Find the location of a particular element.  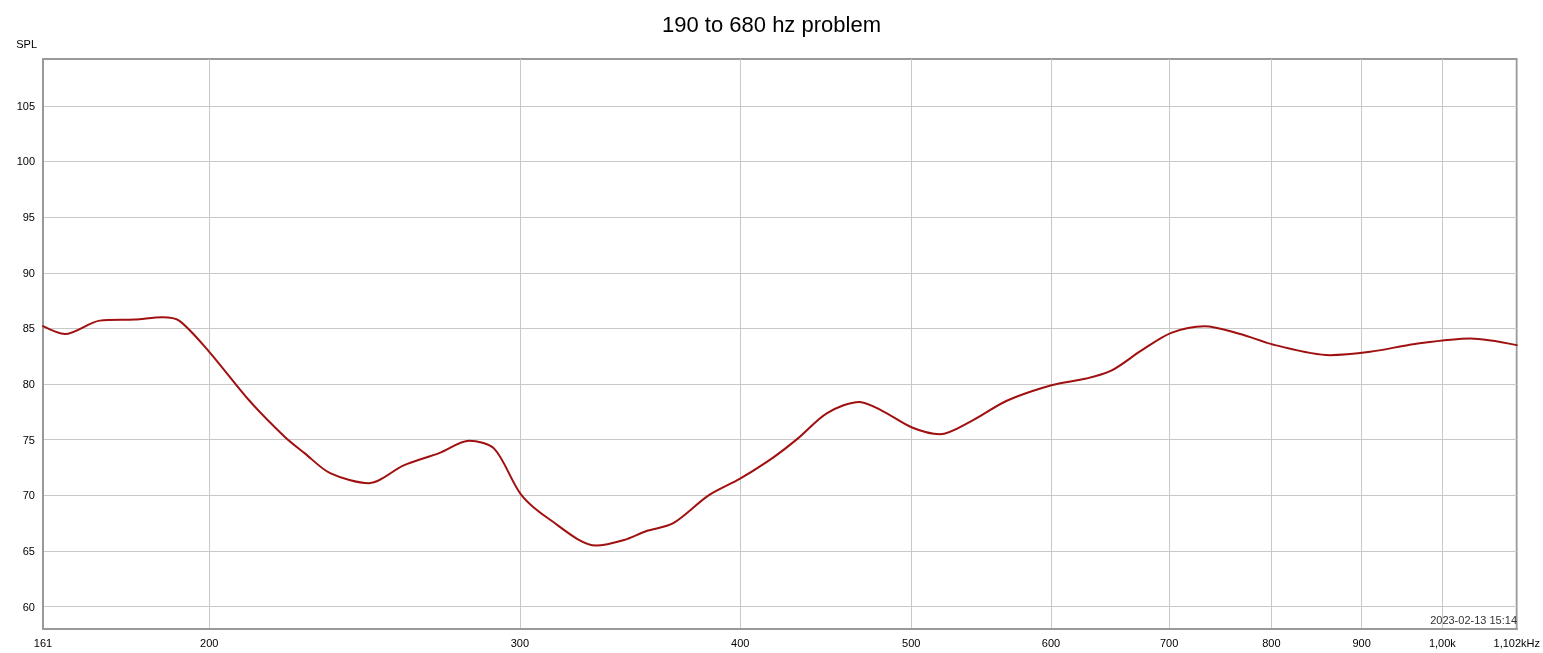

y-tick-label: 105 is located at coordinates (25, 105).